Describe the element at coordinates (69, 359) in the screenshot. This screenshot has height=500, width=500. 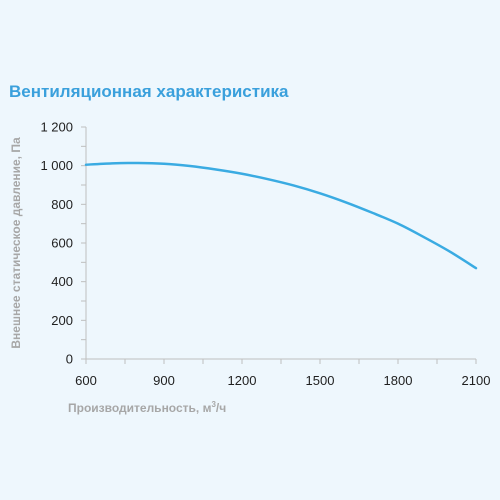
I see `y-tick-label: 0` at that location.